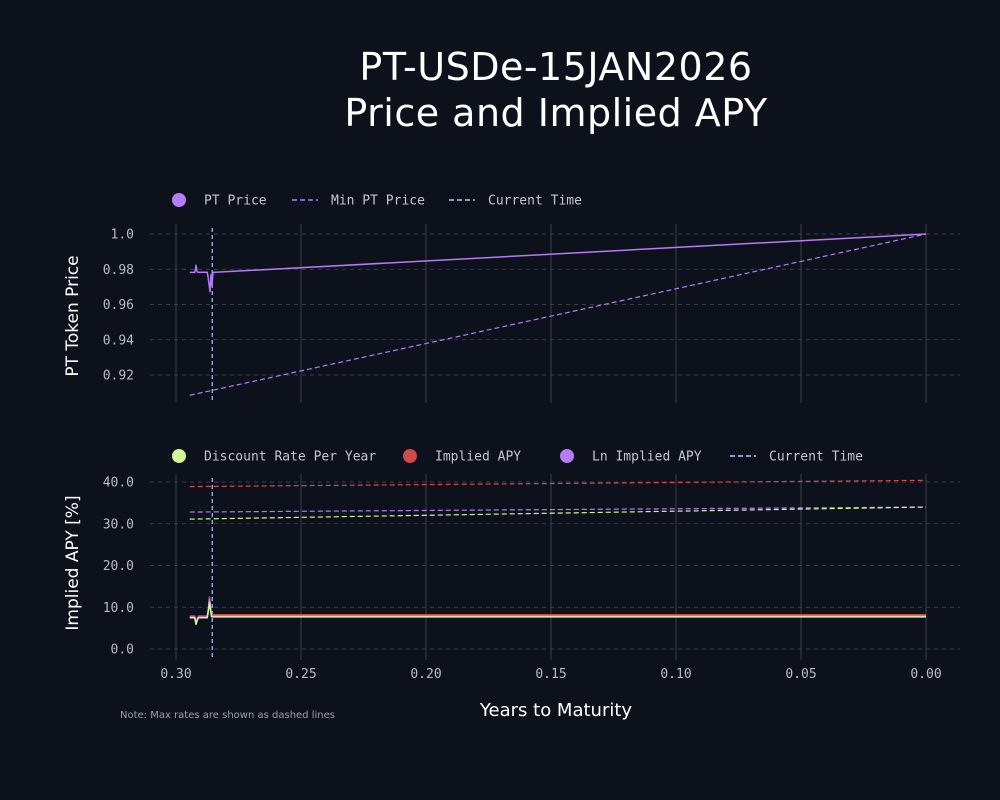 This screenshot has height=800, width=1000. Describe the element at coordinates (290, 457) in the screenshot. I see `legend-label-discount-rate-per-year: Discount Rate Per Year` at that location.